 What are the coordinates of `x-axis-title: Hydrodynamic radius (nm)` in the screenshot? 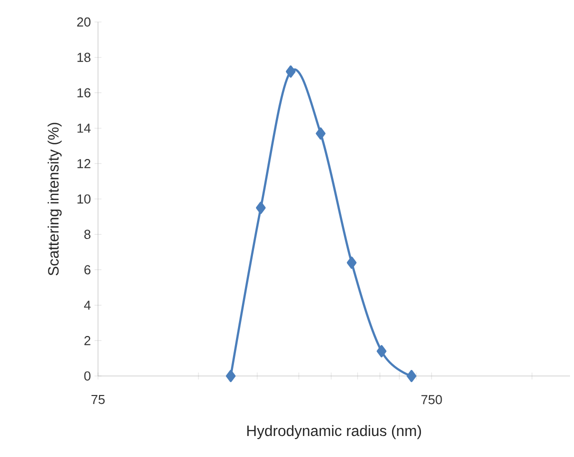 It's located at (334, 432).